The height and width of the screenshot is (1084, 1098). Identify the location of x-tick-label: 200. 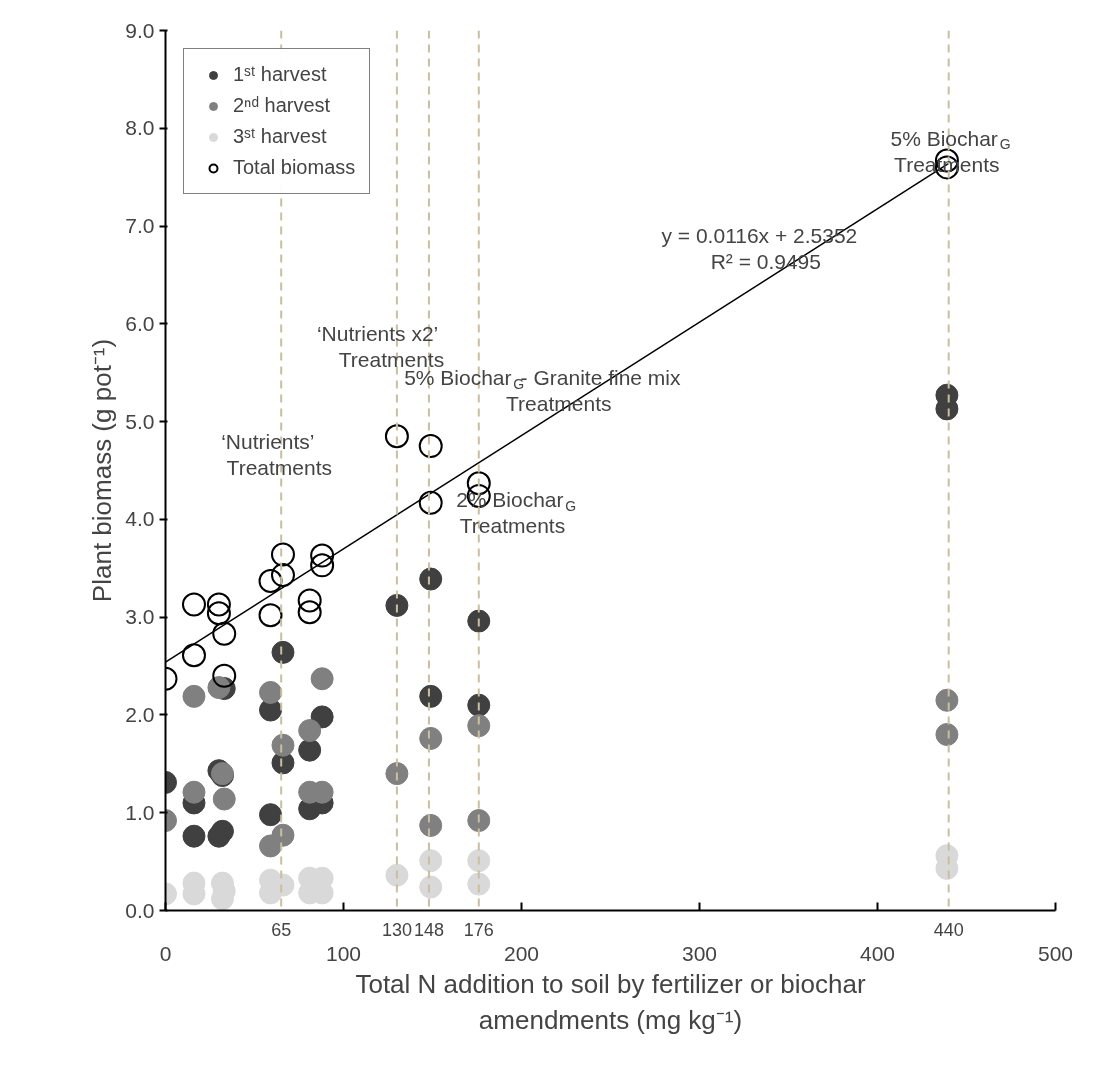
(521, 953).